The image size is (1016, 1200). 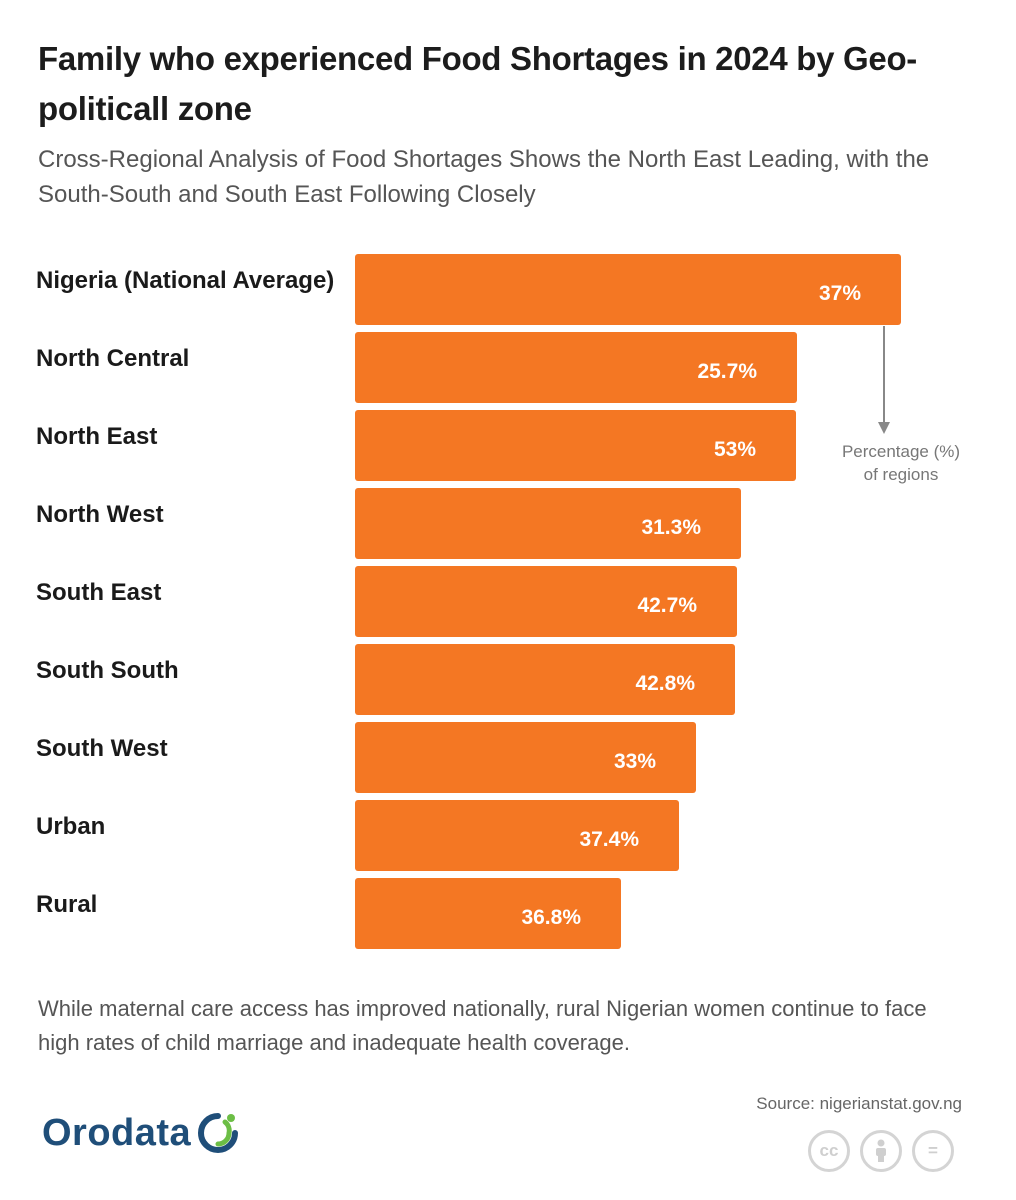 I want to click on category-label: North Central, so click(x=112, y=358).